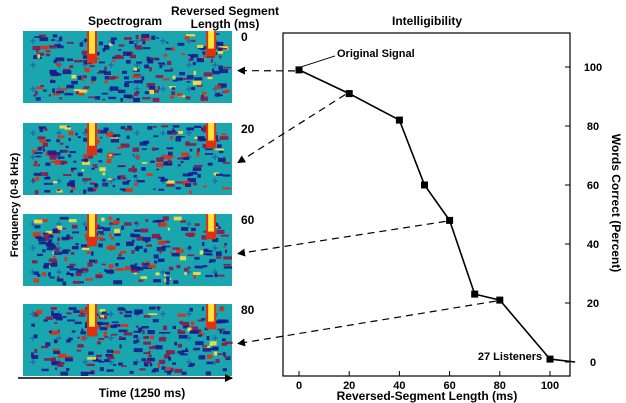 The image size is (626, 403). Describe the element at coordinates (125, 21) in the screenshot. I see `spectrogram-title: Spectrogram` at that location.